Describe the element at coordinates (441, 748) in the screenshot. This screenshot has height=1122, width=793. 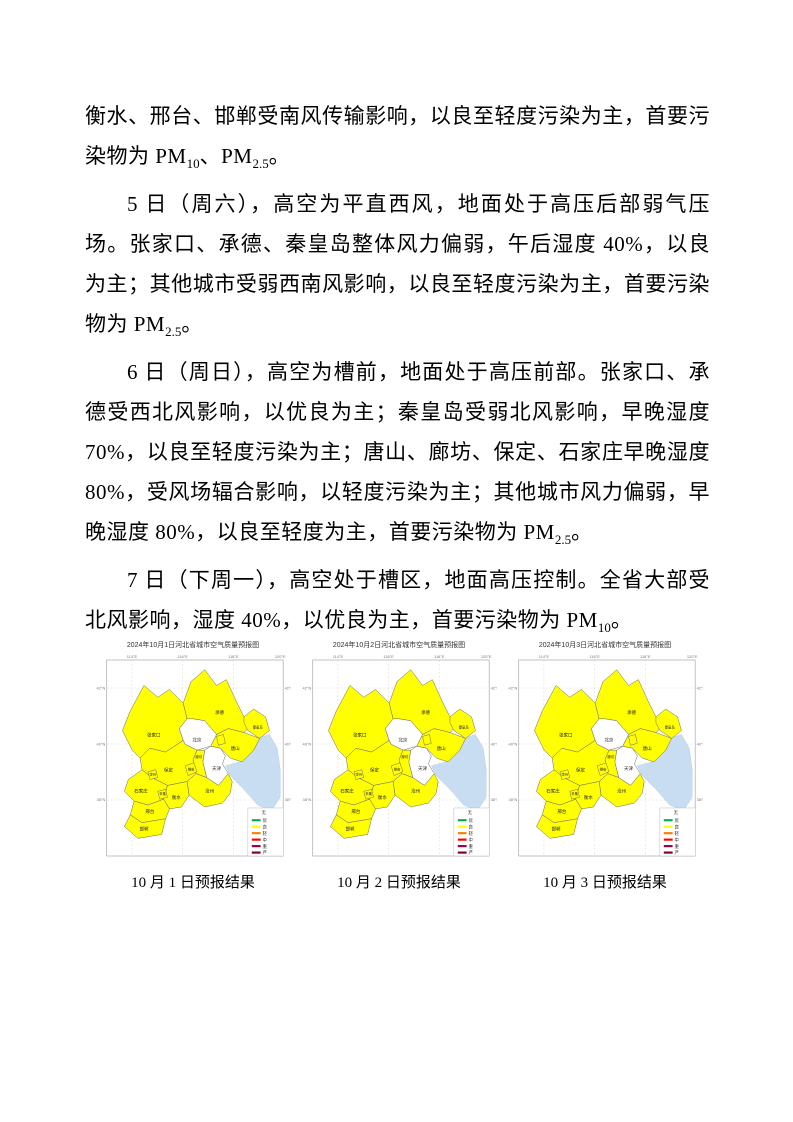
I see `label-tangshan: 唐山` at that location.